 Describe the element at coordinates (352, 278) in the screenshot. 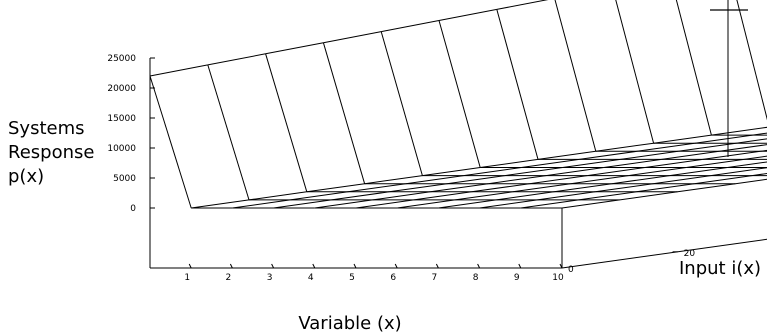

I see `x-tick-label: 5` at that location.